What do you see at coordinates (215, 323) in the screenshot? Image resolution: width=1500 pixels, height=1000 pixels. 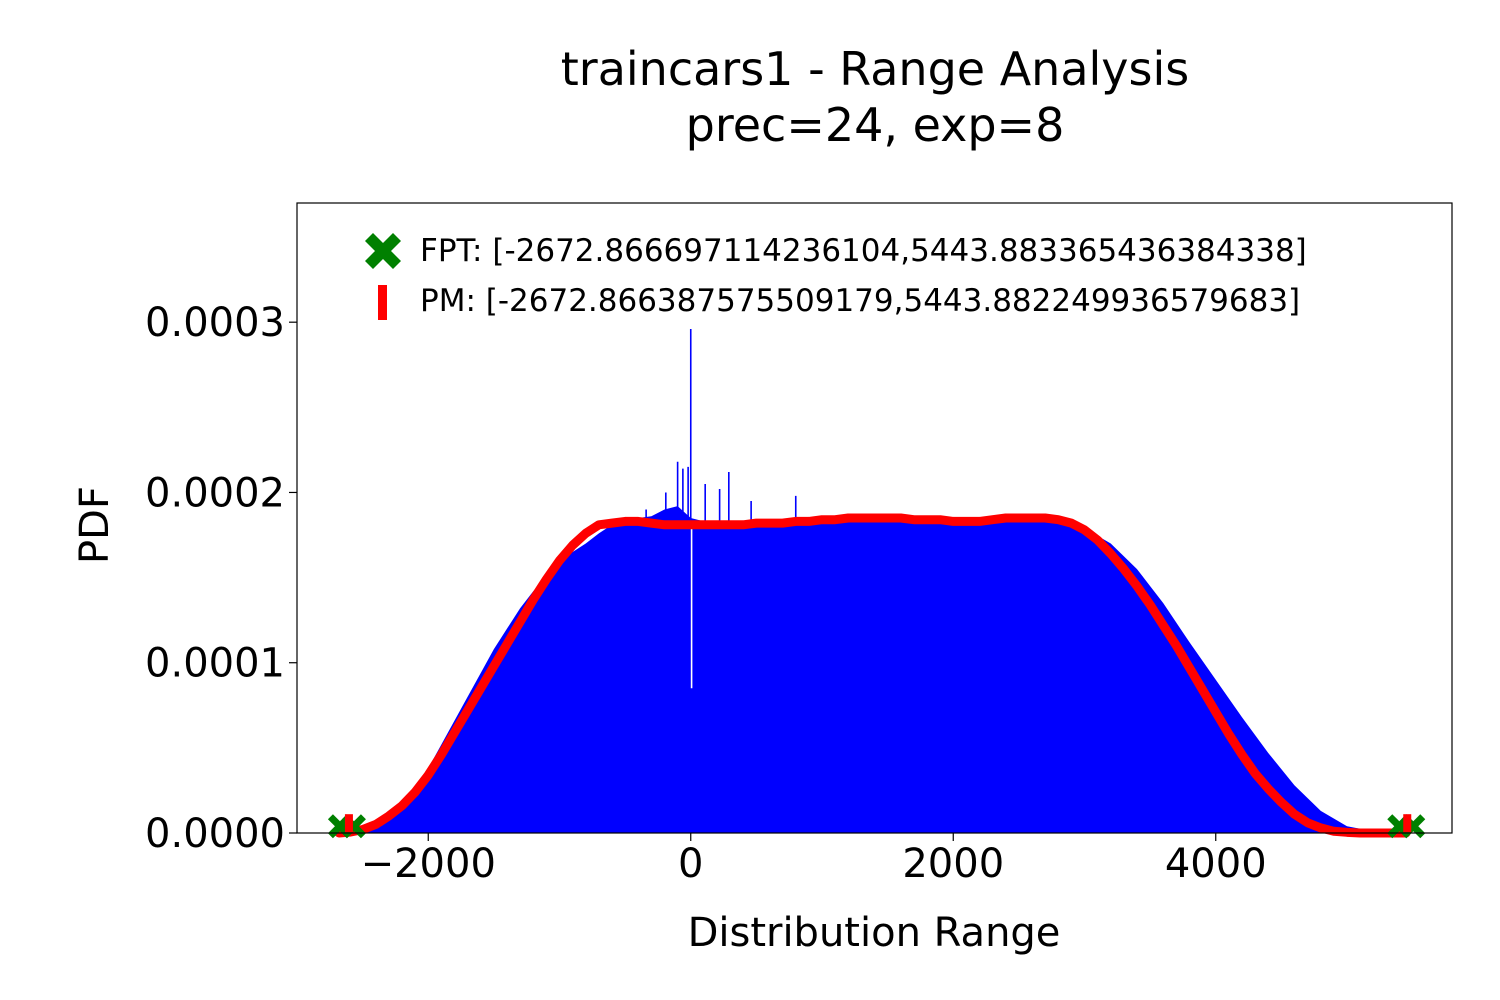 I see `y-tick-label: 0.0003` at bounding box center [215, 323].